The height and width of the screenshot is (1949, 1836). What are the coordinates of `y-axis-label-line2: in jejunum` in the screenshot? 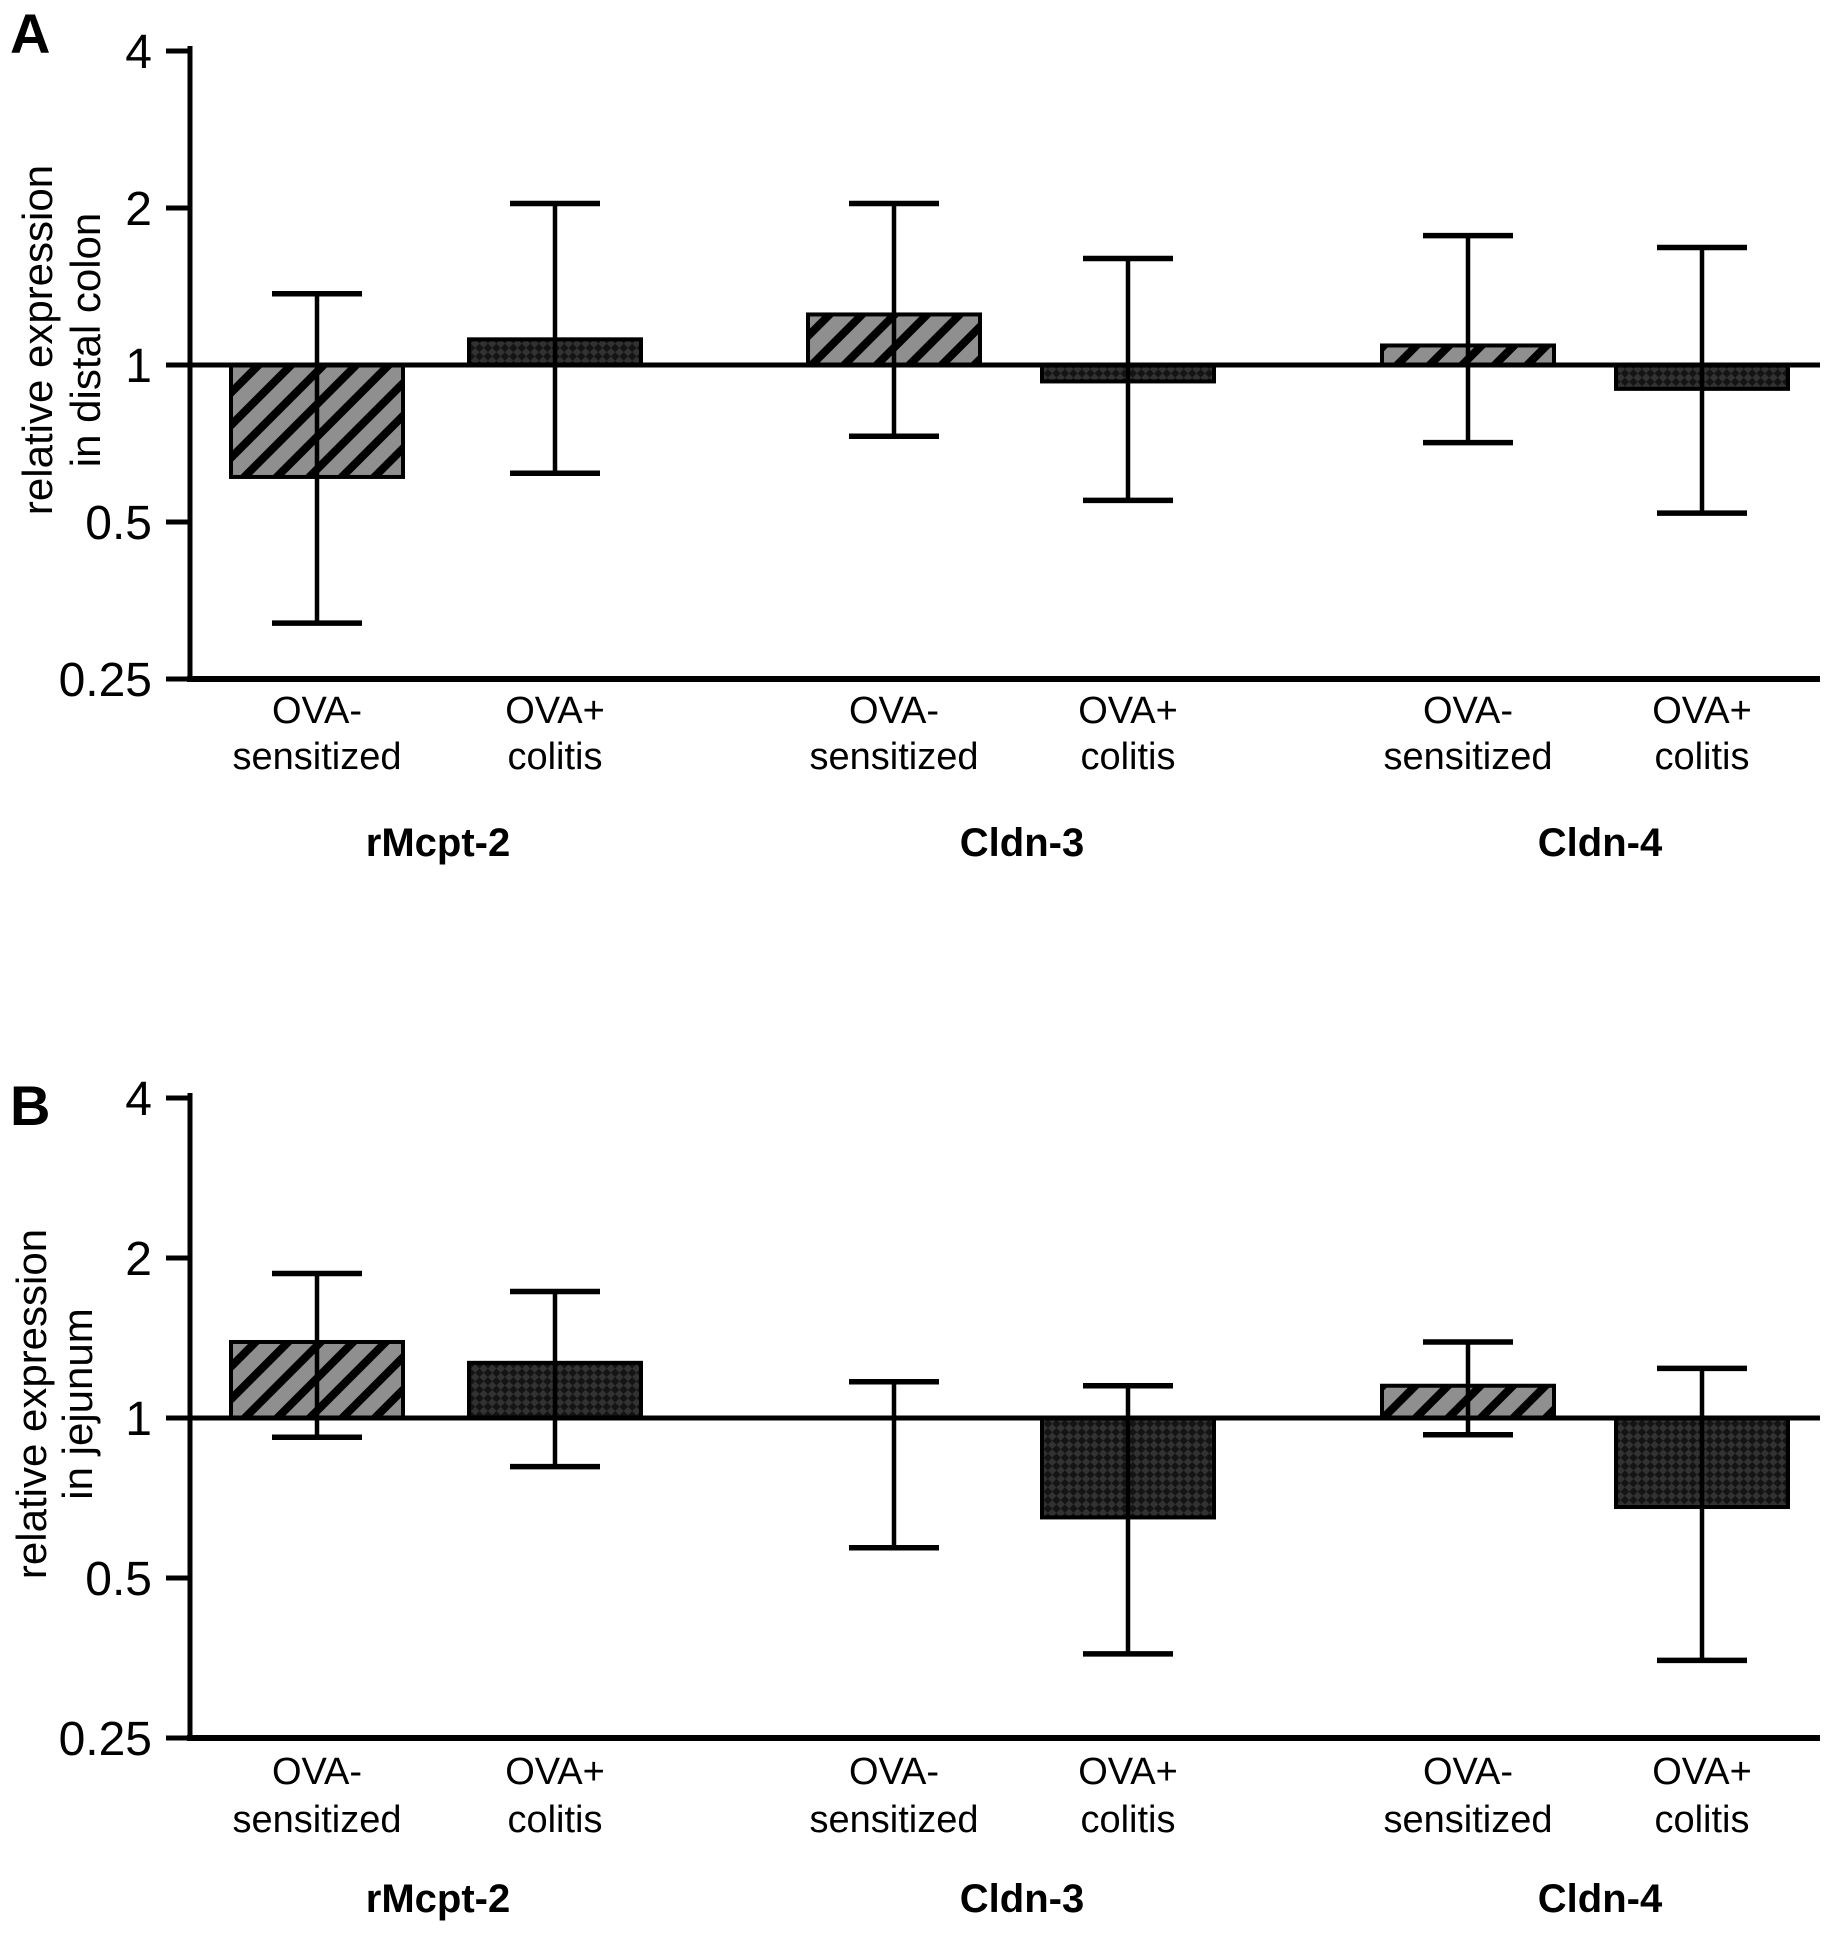 It's located at (77, 1403).